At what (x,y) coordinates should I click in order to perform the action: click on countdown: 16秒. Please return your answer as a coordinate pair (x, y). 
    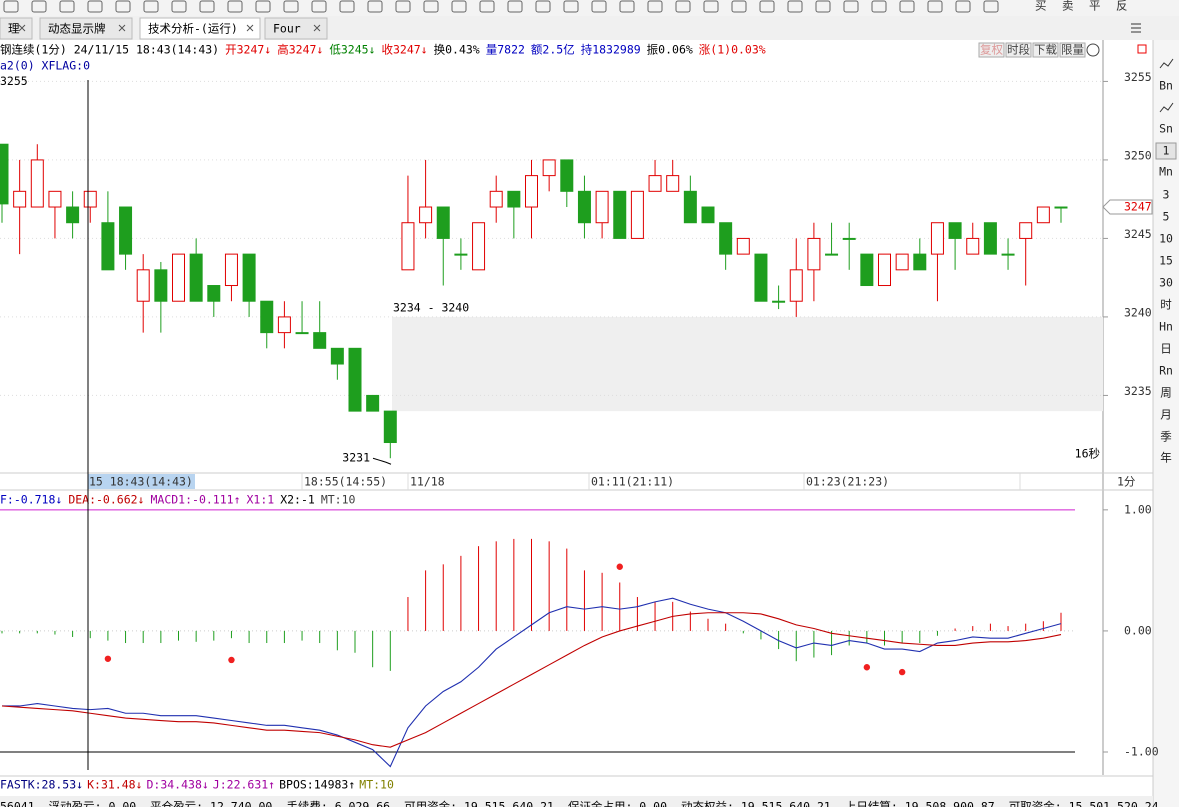
    Looking at the image, I should click on (1087, 454).